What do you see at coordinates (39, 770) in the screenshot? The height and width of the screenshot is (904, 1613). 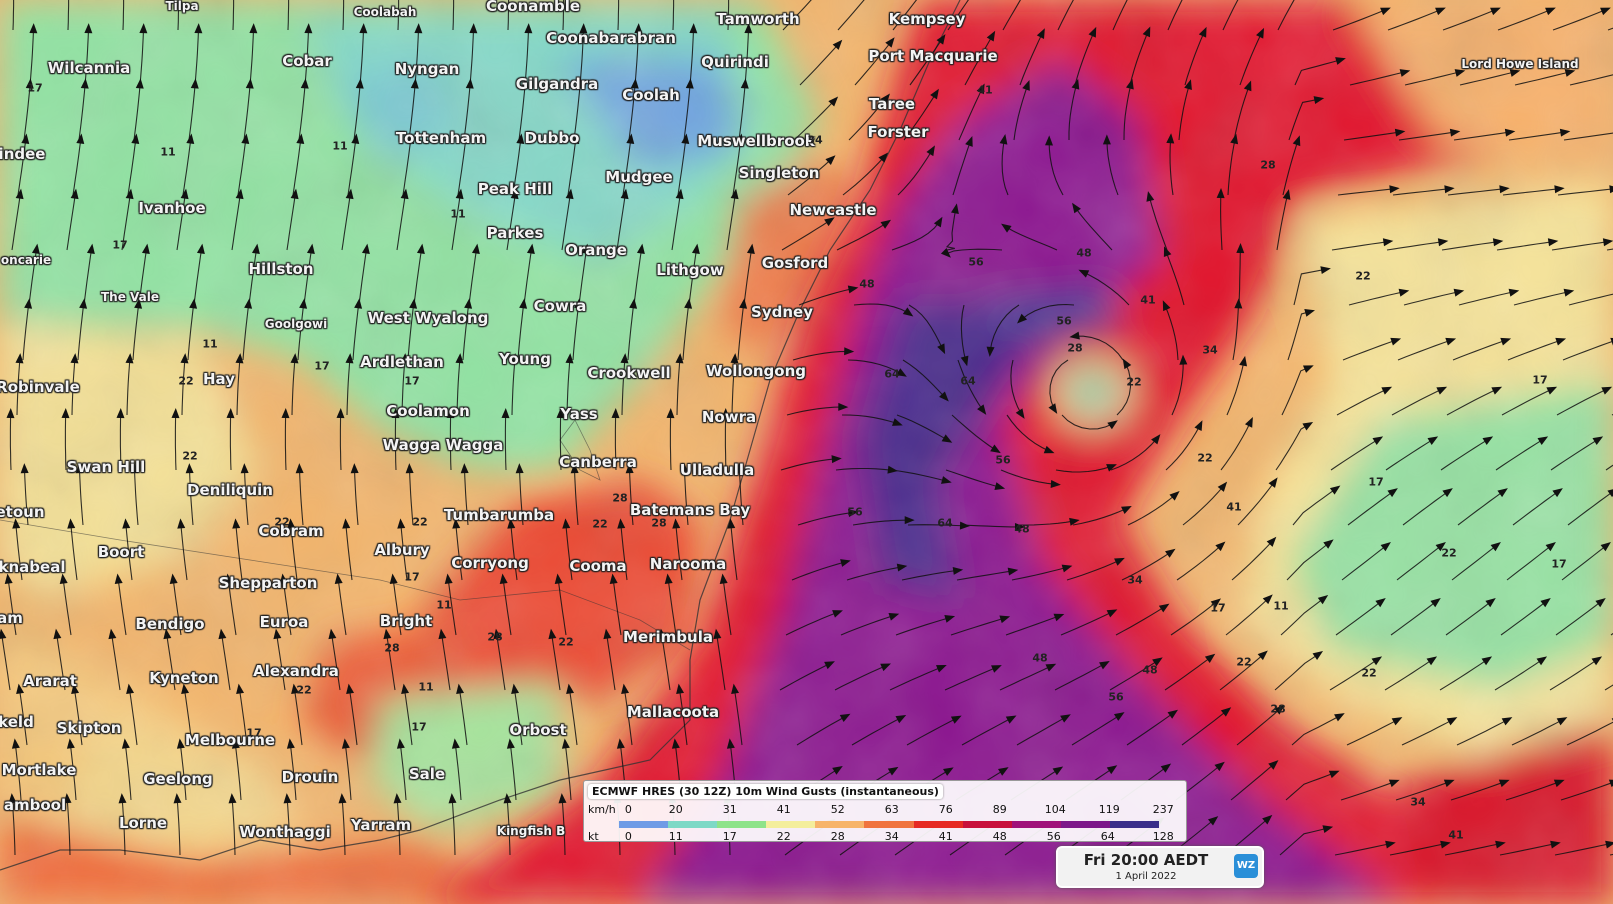 I see `place-label: Mortlake` at bounding box center [39, 770].